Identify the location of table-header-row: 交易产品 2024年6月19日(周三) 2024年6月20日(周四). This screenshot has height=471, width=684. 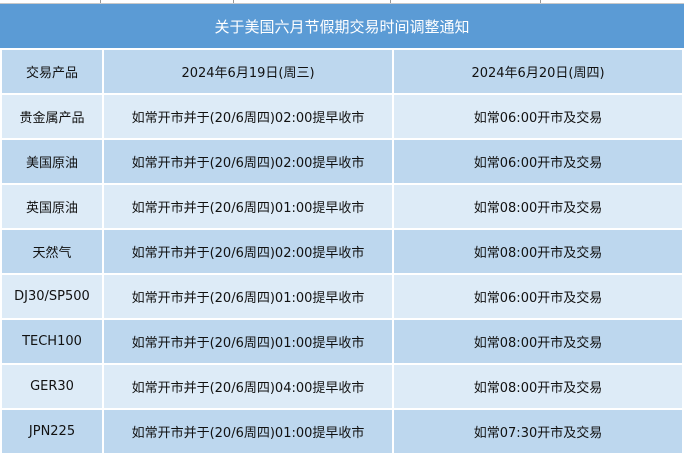
(342, 71).